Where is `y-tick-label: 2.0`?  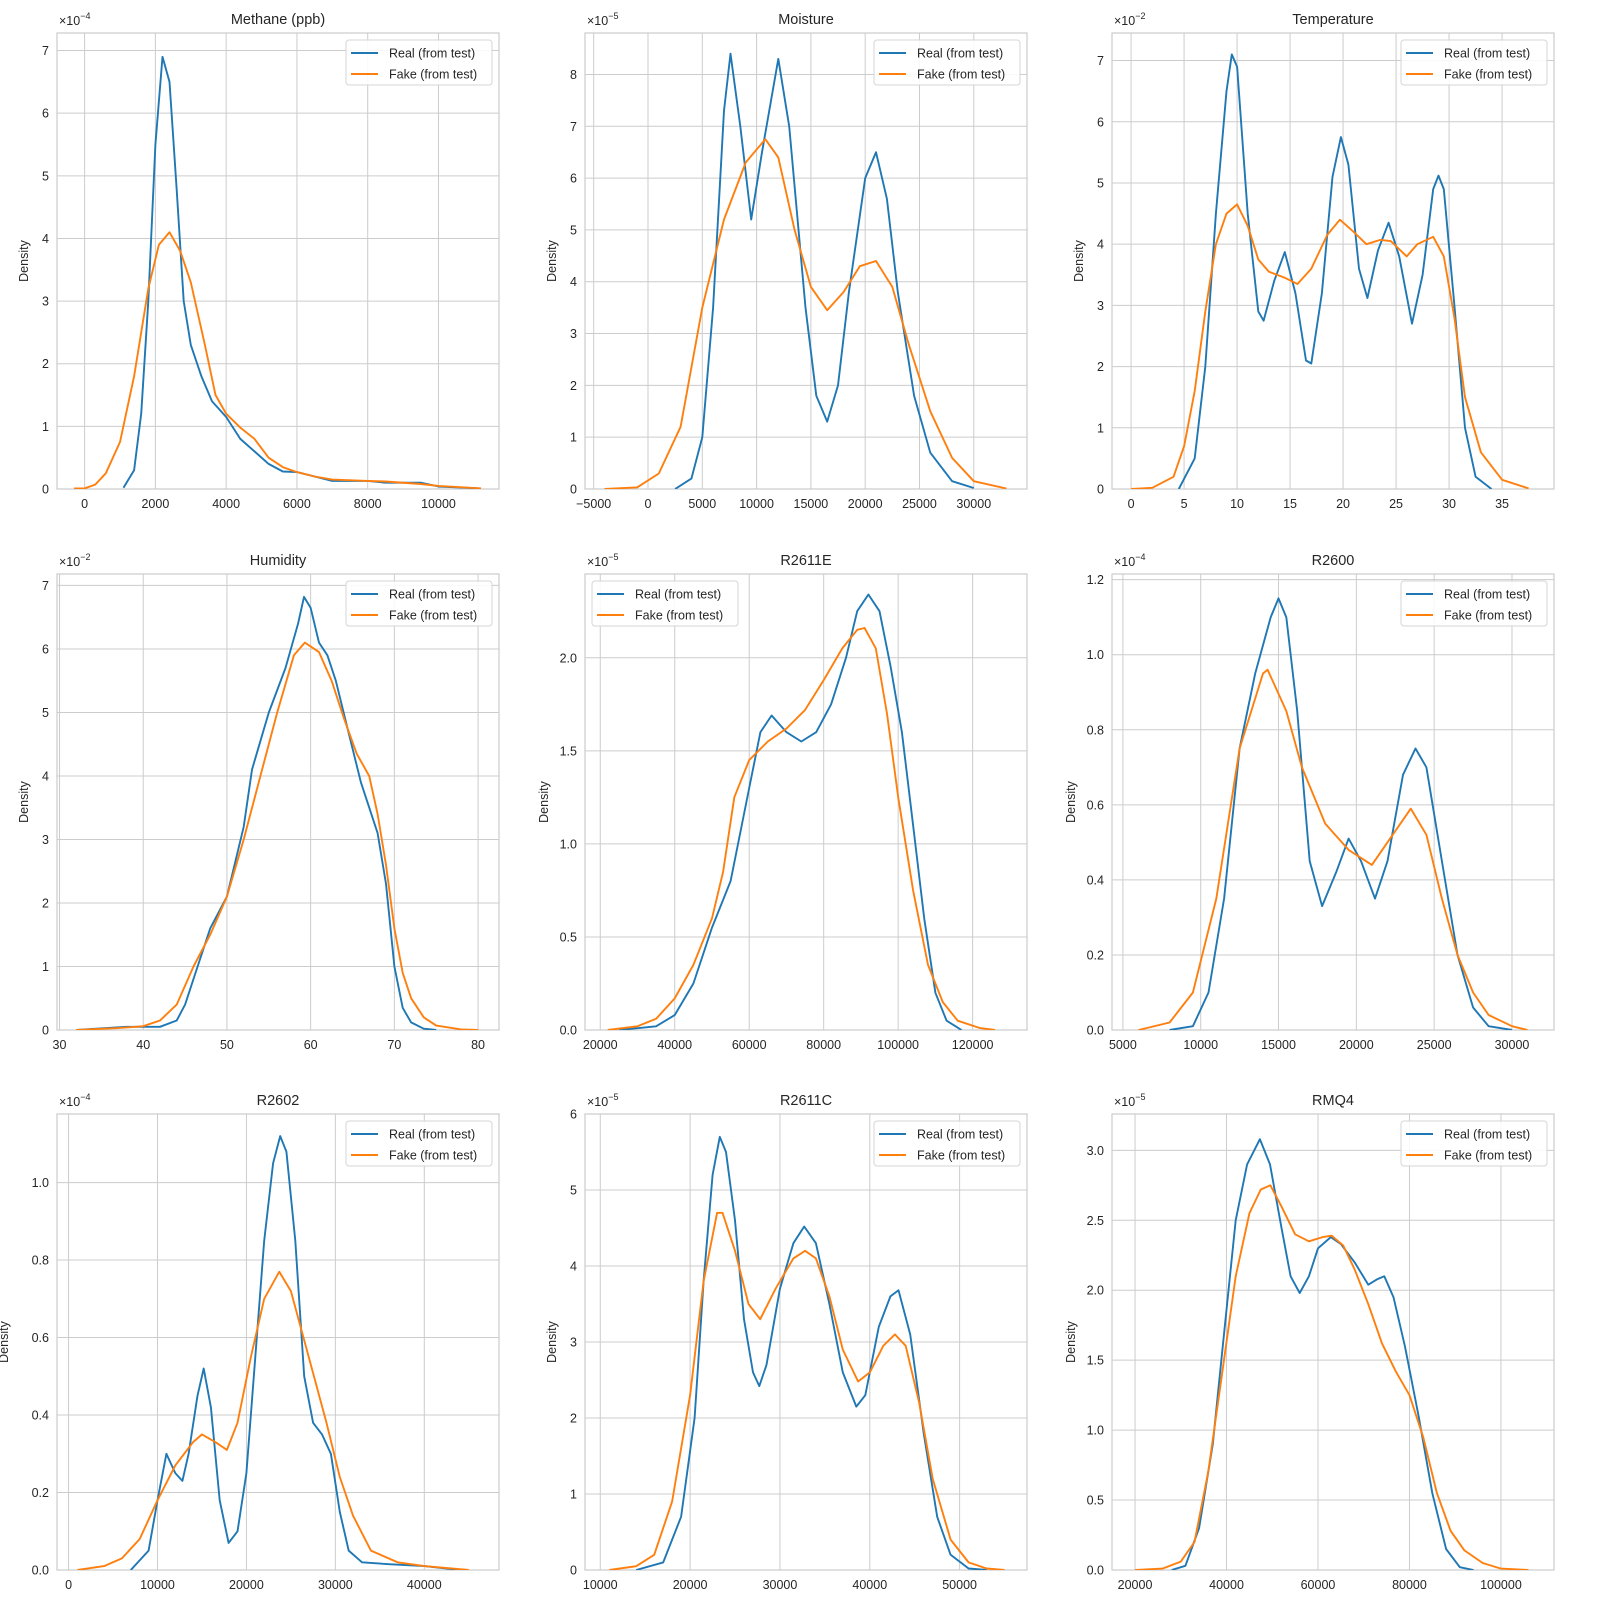 y-tick-label: 2.0 is located at coordinates (568, 658).